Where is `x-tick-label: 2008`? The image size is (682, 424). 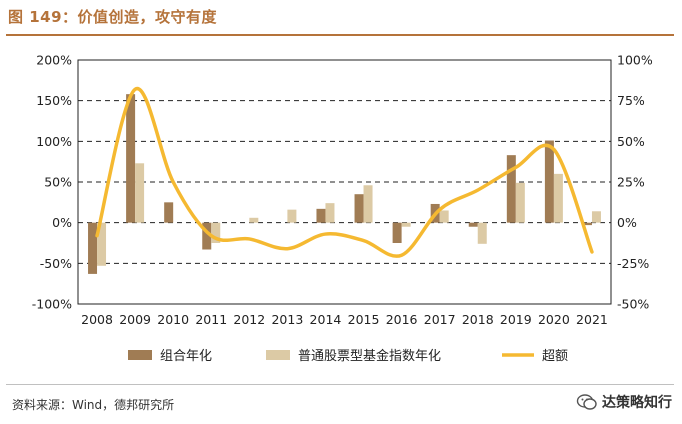 x-tick-label: 2008 is located at coordinates (97, 319).